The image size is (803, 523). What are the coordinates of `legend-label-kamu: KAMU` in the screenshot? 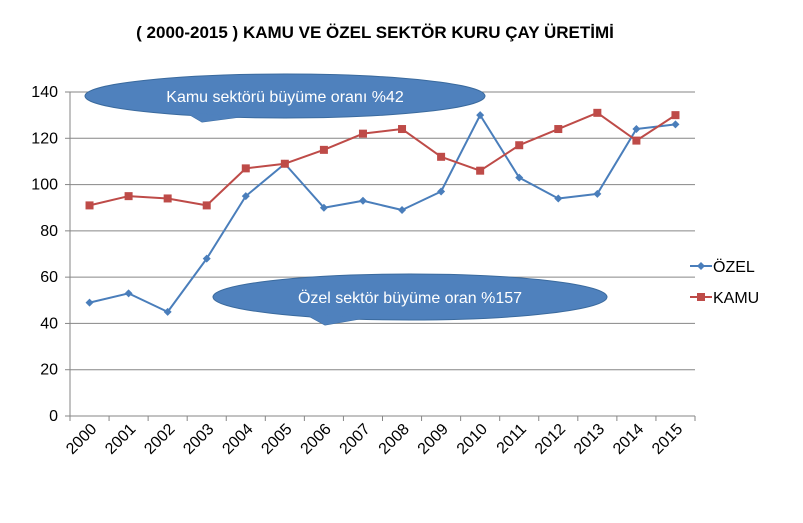 It's located at (736, 298).